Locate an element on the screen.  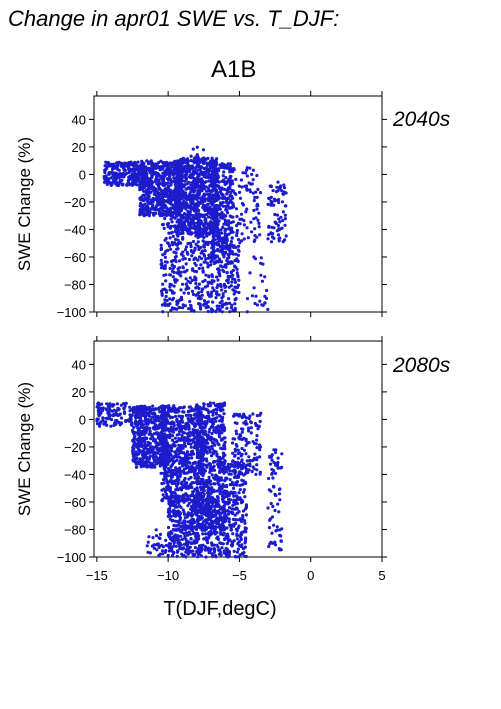
y-tick-label: −60 is located at coordinates (75, 257).